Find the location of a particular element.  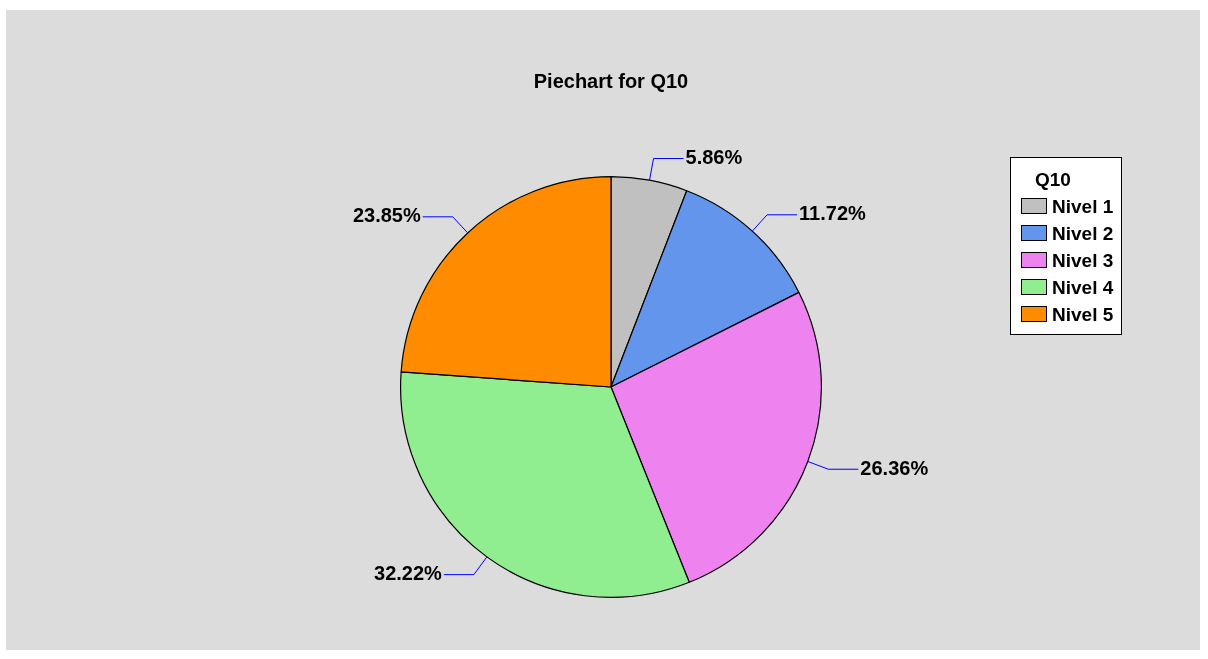

legend-label: Nivel 5 is located at coordinates (1082, 315).